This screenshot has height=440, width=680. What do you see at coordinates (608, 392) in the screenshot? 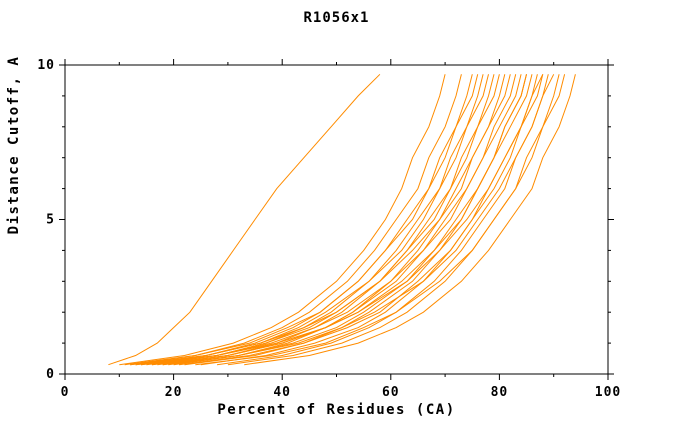
I see `x-tick-label: 100` at bounding box center [608, 392].